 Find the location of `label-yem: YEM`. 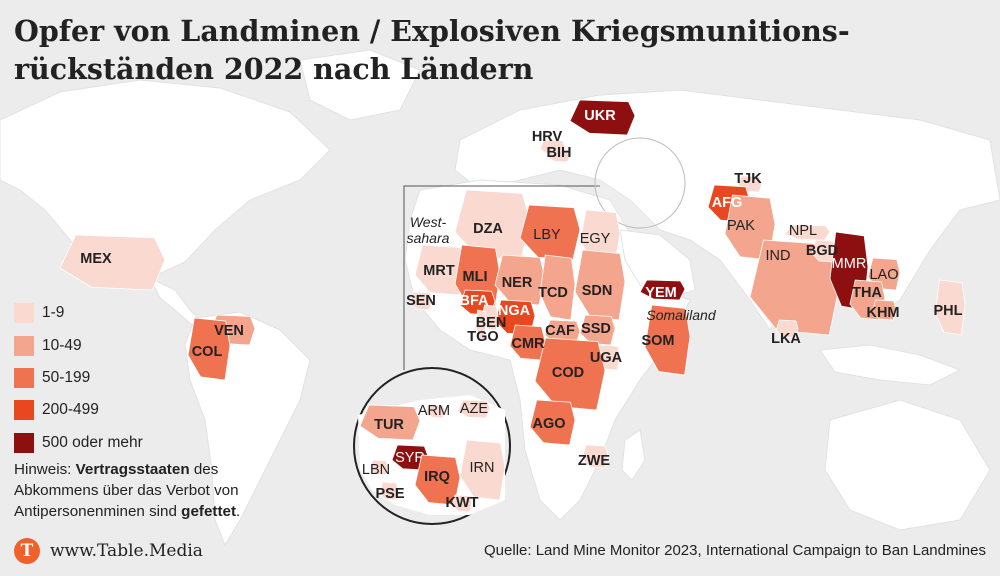

label-yem: YEM is located at coordinates (660, 293).